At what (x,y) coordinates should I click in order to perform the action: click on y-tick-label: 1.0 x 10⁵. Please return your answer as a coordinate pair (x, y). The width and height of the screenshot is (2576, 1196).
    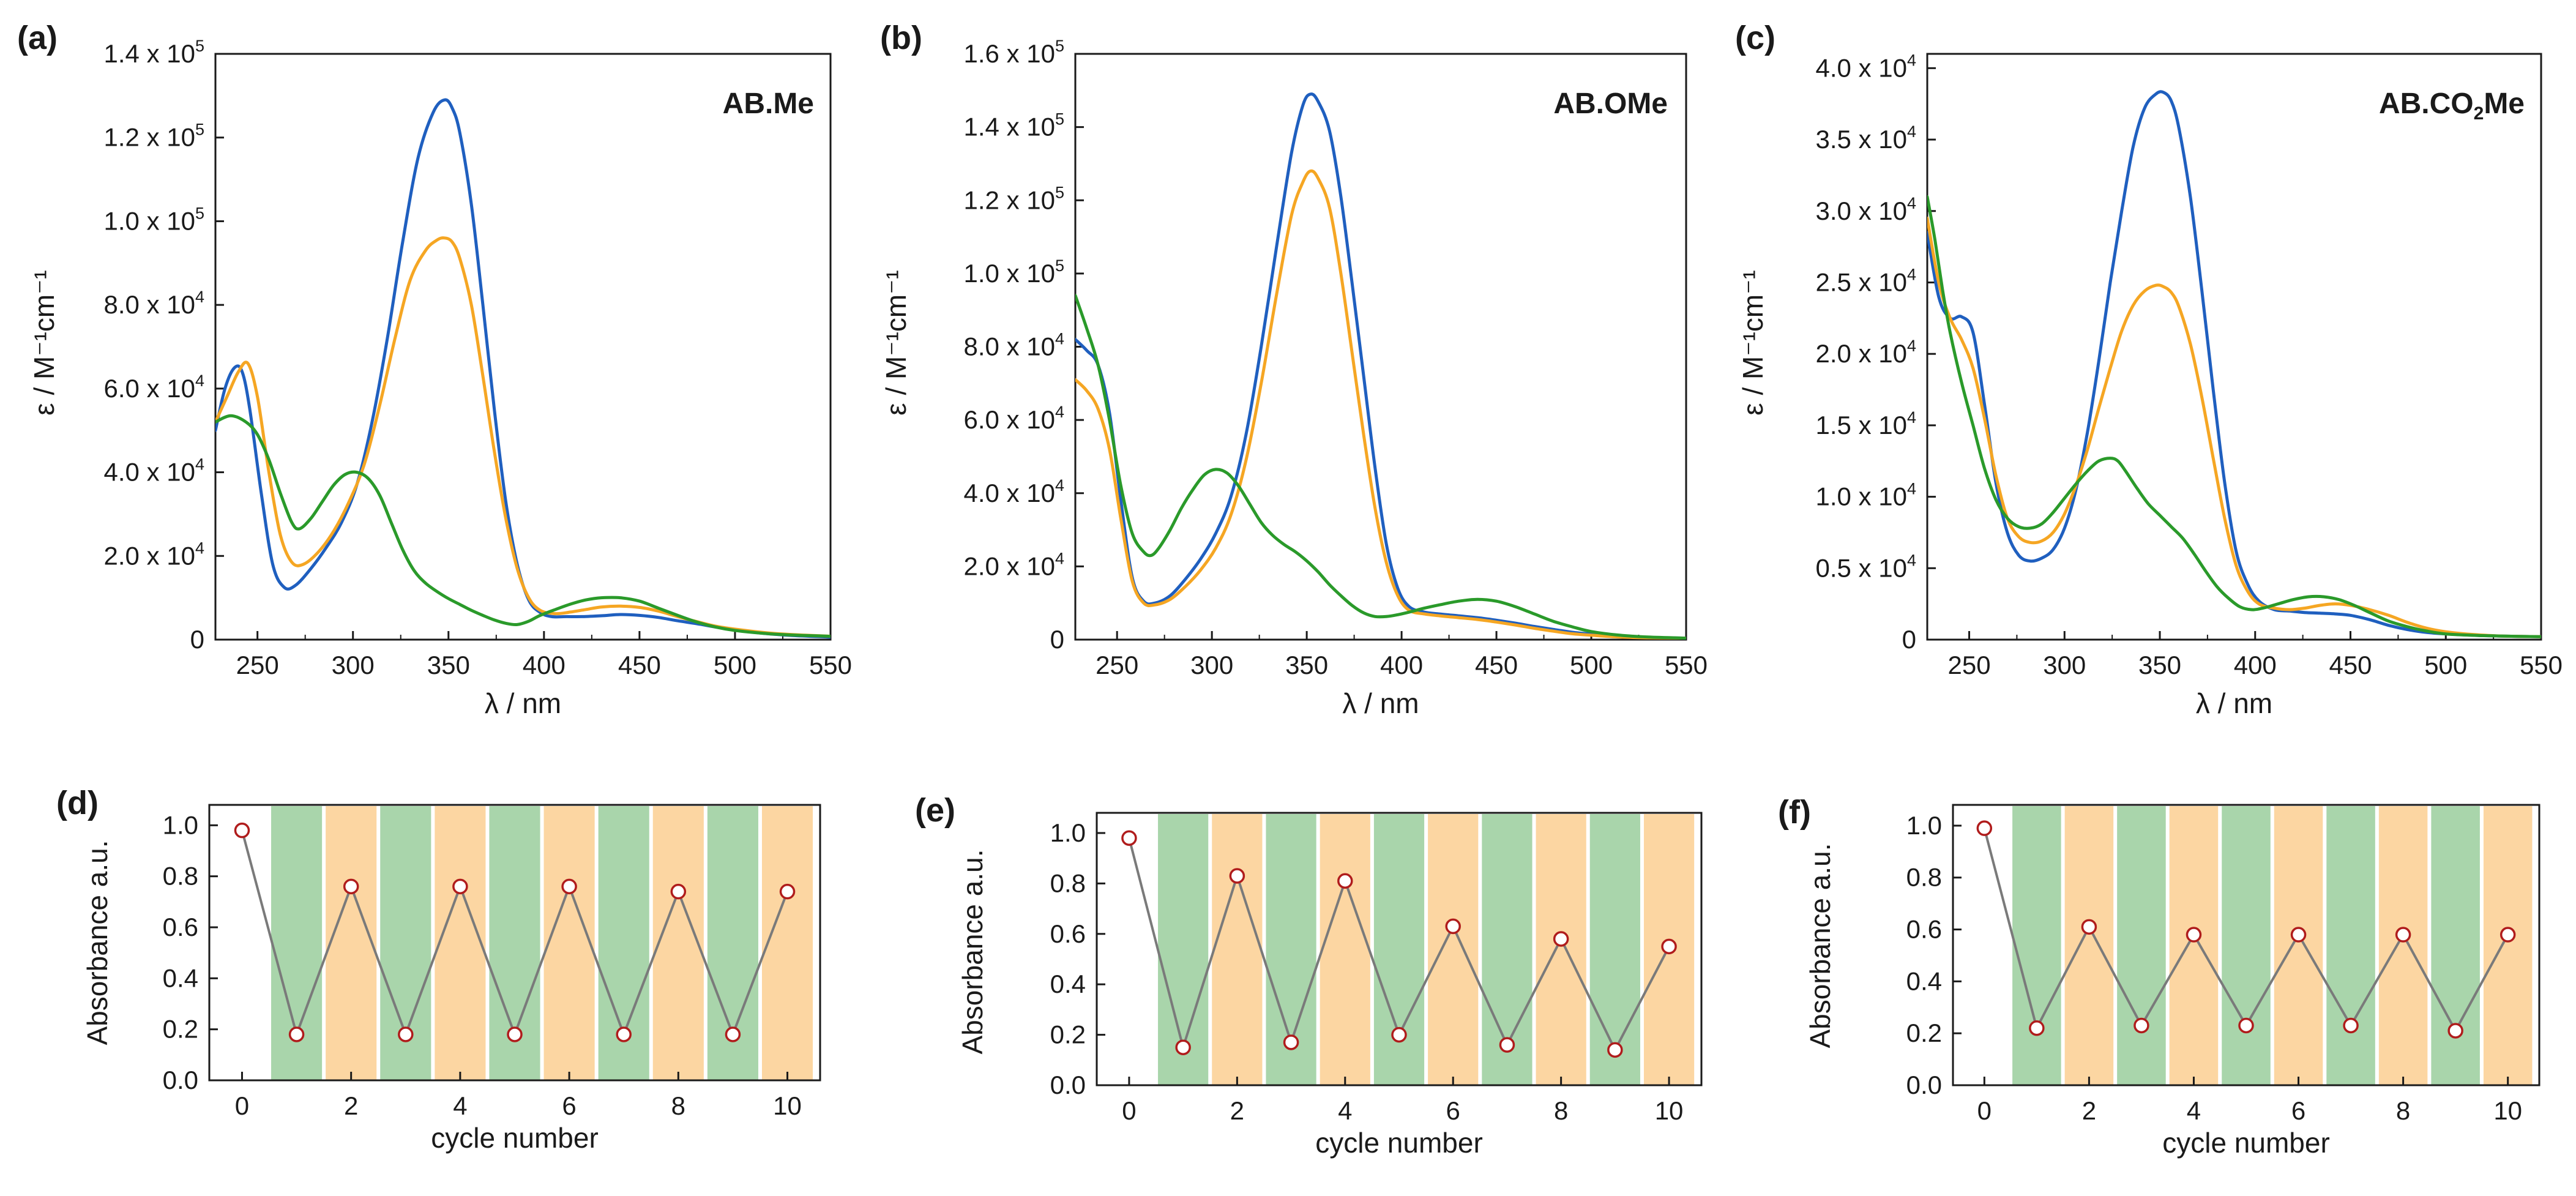
    Looking at the image, I should click on (1014, 272).